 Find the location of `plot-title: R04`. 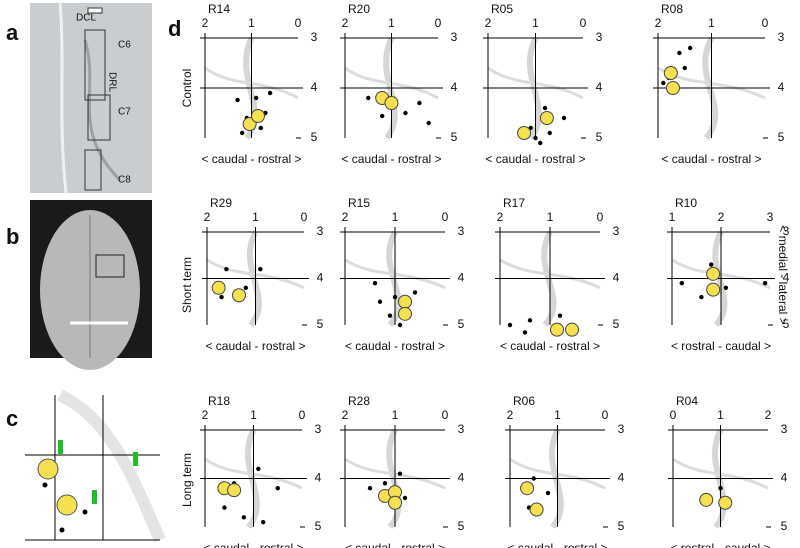

plot-title: R04 is located at coordinates (687, 401).